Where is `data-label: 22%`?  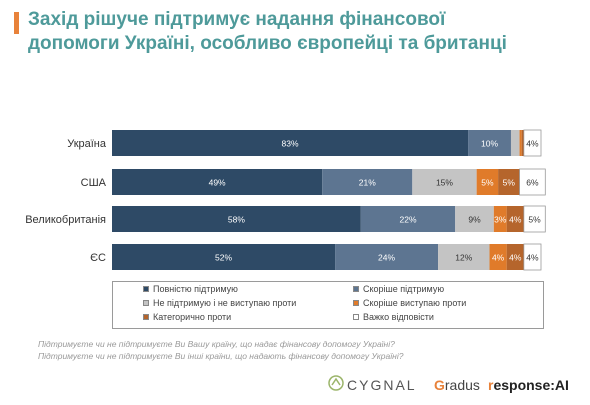
data-label: 22% is located at coordinates (408, 220).